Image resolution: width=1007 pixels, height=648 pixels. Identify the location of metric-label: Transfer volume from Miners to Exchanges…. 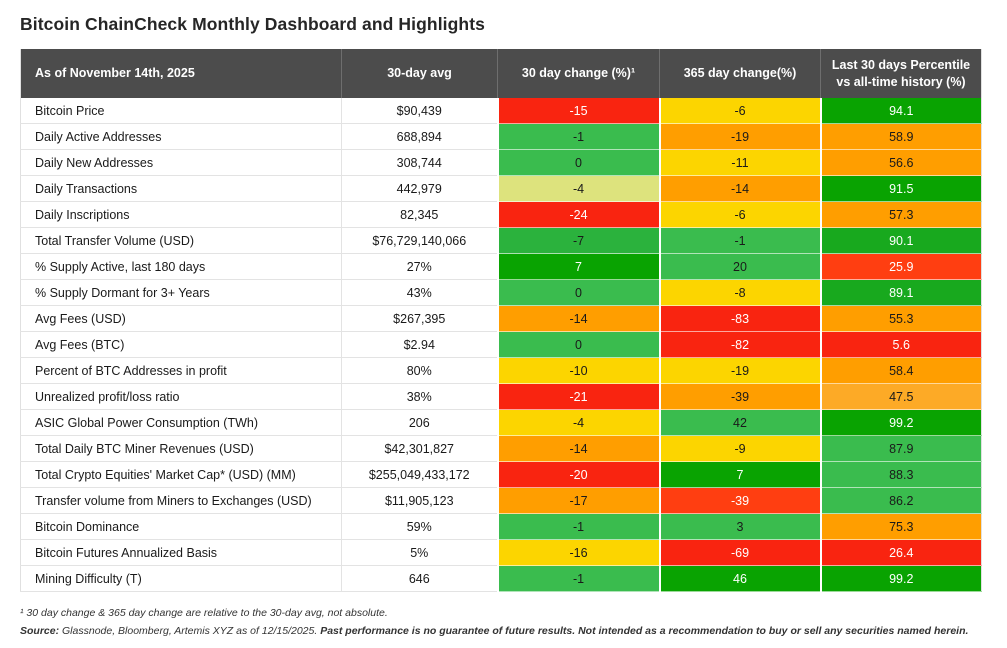
(181, 500).